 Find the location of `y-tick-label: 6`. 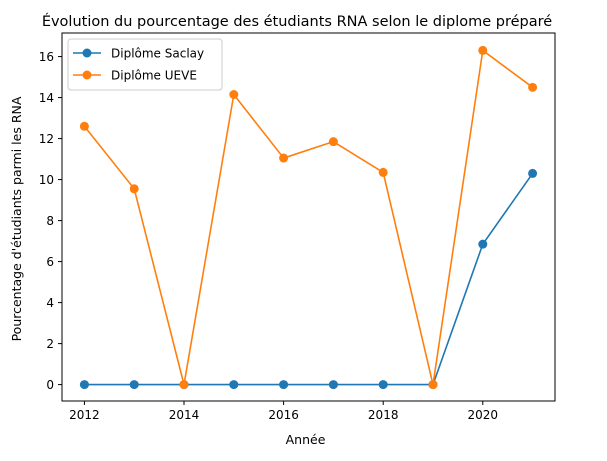

y-tick-label: 6 is located at coordinates (50, 262).